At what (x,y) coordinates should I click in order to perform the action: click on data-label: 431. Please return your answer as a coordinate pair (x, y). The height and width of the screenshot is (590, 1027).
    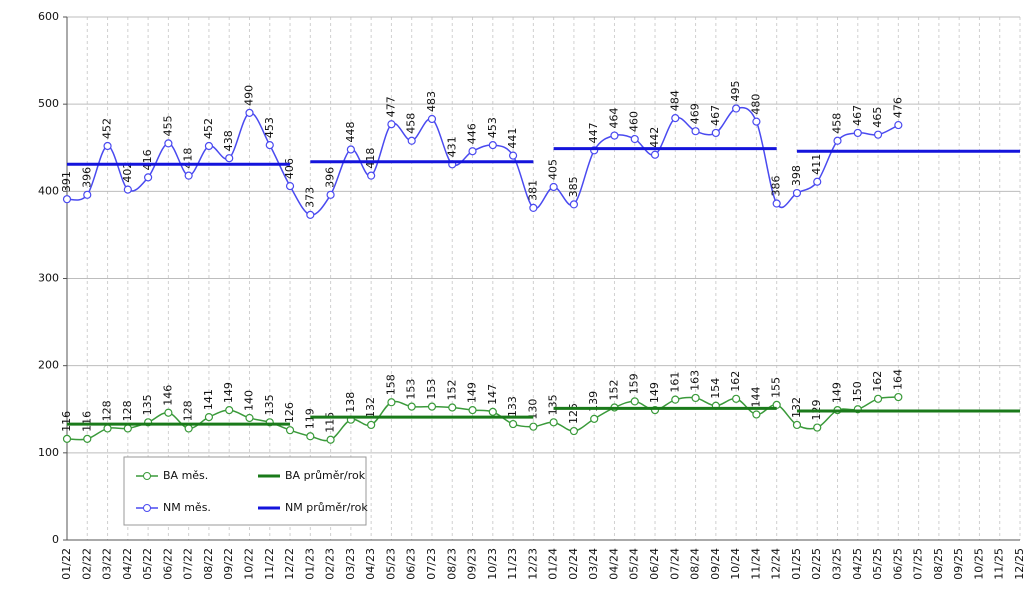
    Looking at the image, I should click on (451, 146).